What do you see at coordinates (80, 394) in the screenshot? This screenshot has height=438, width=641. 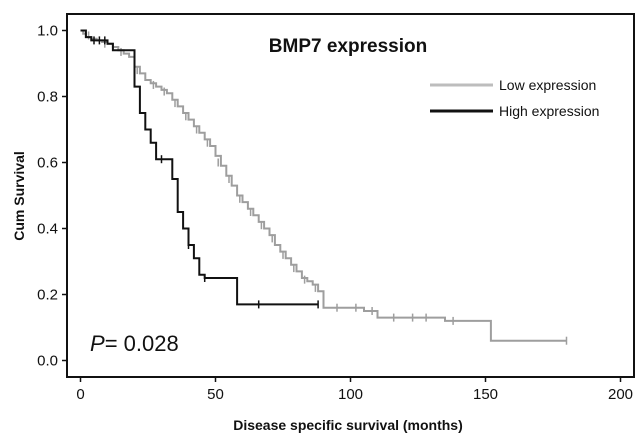 I see `x-tick-label: 0` at bounding box center [80, 394].